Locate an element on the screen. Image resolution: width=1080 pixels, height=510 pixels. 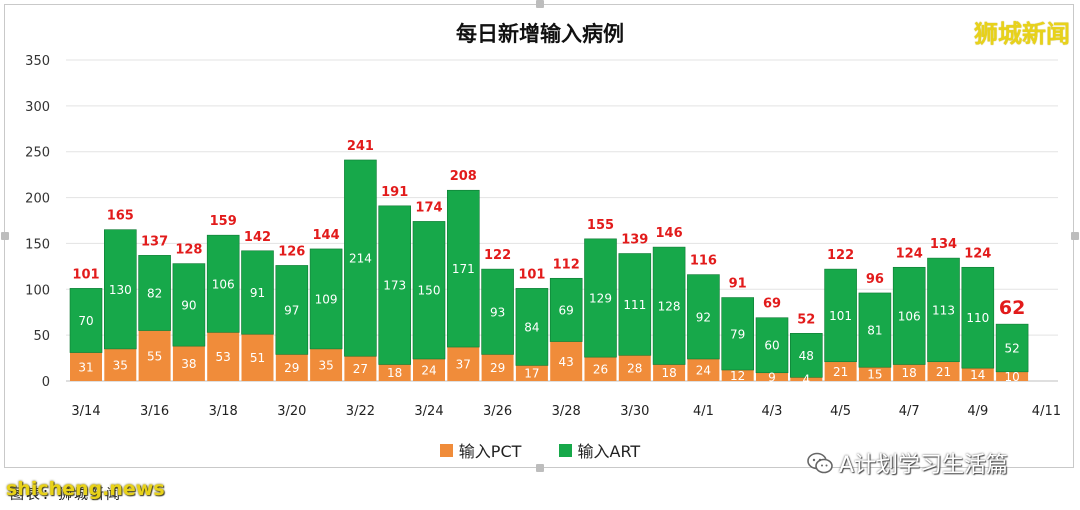
y-tick-label: 300 is located at coordinates (37, 107).